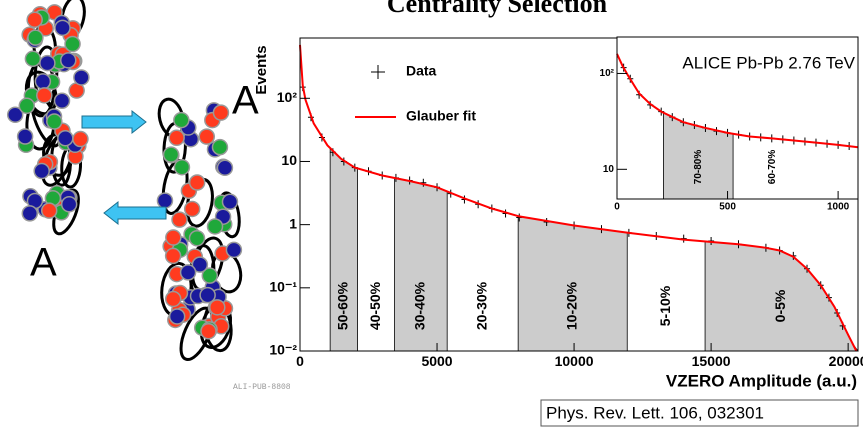  I want to click on inset-title: ALICE Pb-Pb 2.76 TeV, so click(768, 62).